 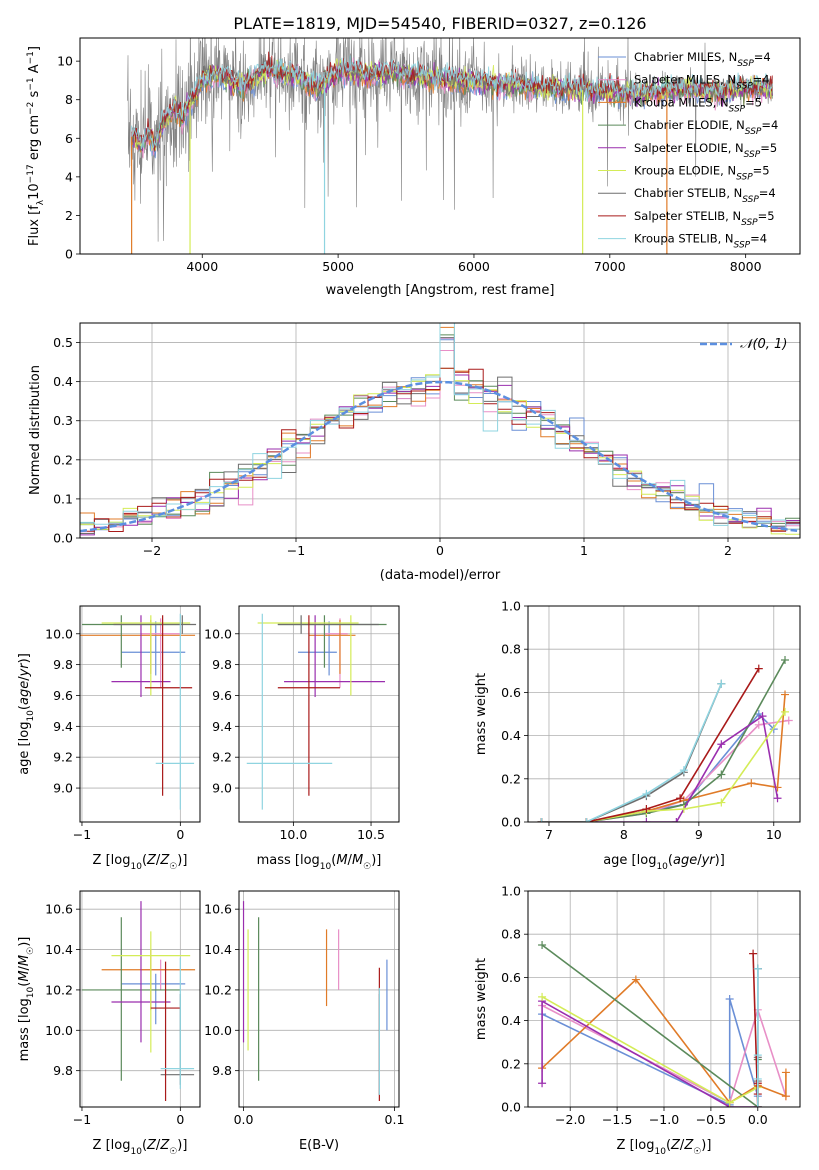 What do you see at coordinates (624, 834) in the screenshot?
I see `tick-label-x: 8` at bounding box center [624, 834].